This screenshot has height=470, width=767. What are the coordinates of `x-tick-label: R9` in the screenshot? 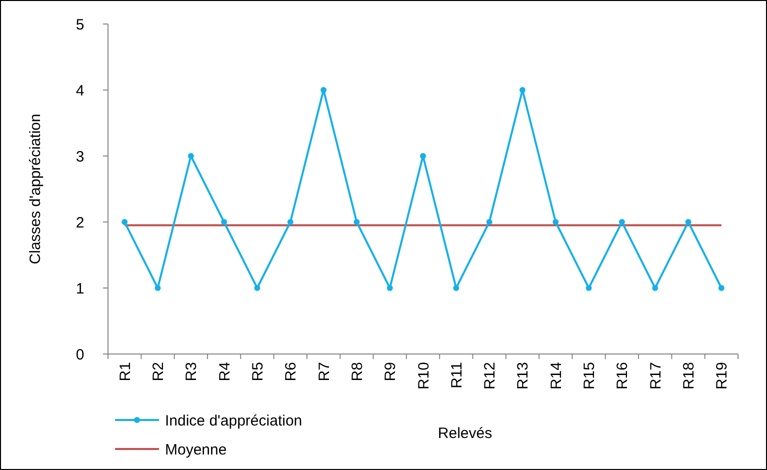 It's located at (391, 372).